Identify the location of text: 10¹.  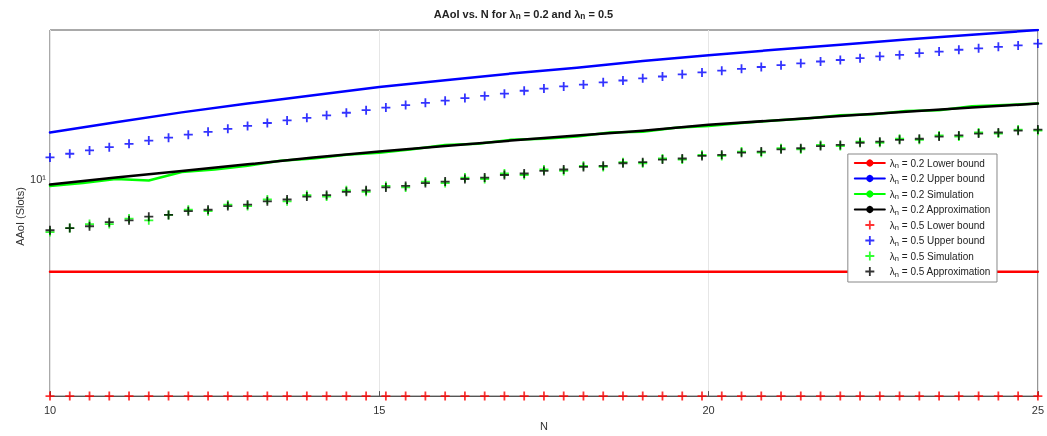
(38, 179).